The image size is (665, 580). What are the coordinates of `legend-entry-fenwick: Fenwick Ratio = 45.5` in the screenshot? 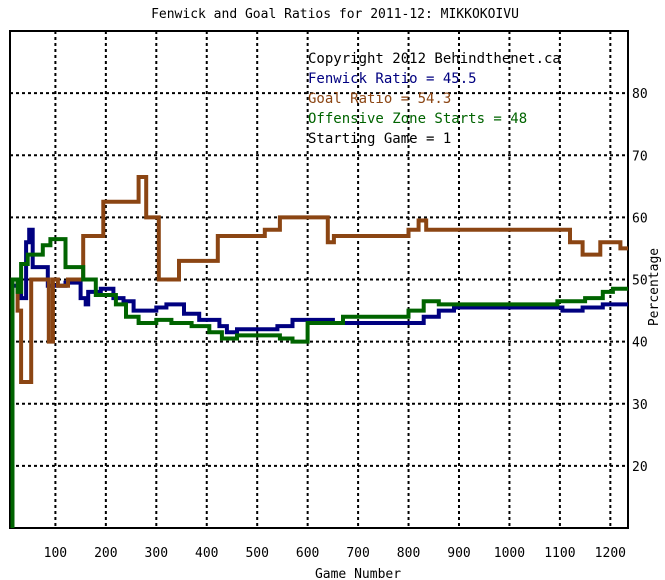 It's located at (392, 79).